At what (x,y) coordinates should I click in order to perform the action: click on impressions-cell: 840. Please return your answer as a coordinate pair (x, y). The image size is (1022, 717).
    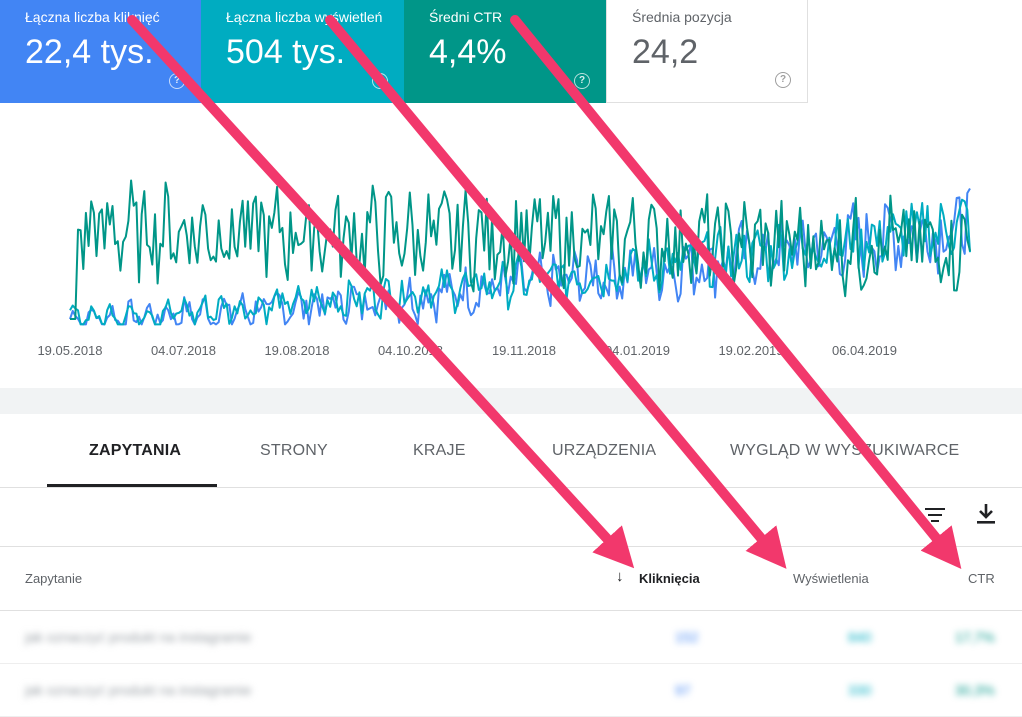
    Looking at the image, I should click on (860, 637).